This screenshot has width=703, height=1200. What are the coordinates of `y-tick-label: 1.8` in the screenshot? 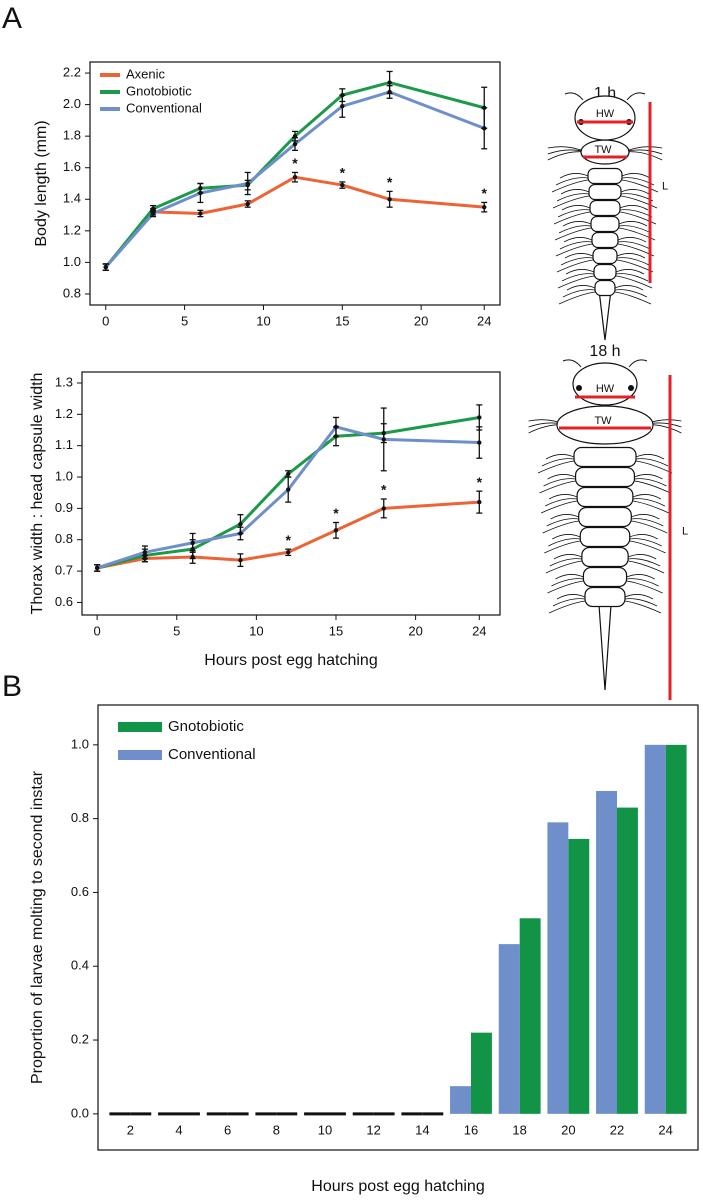 It's located at (72, 135).